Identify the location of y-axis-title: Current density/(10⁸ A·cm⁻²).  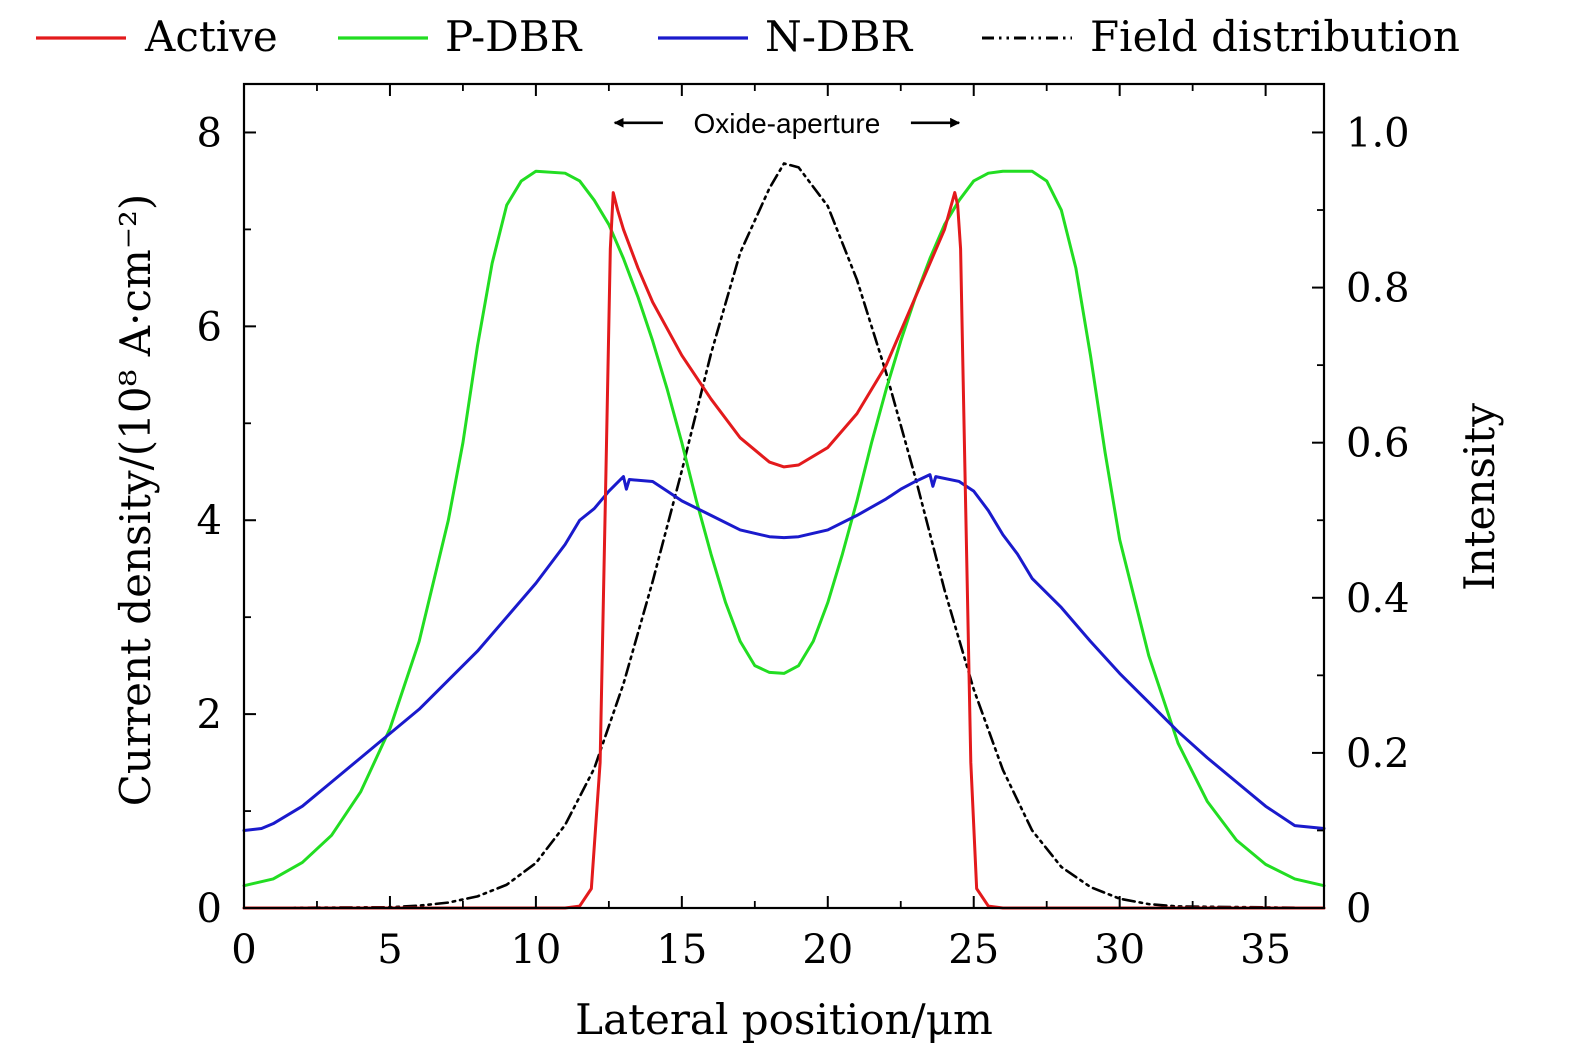
(135, 500).